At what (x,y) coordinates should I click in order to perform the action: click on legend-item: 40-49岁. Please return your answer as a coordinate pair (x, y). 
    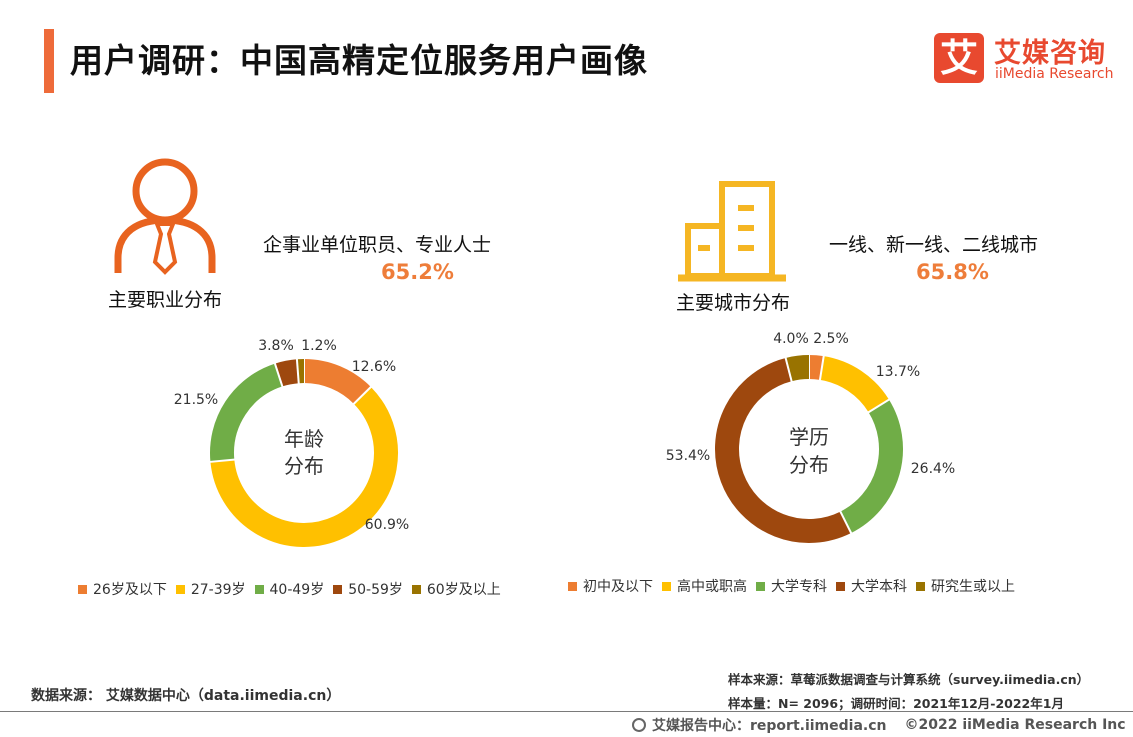
    Looking at the image, I should click on (289, 589).